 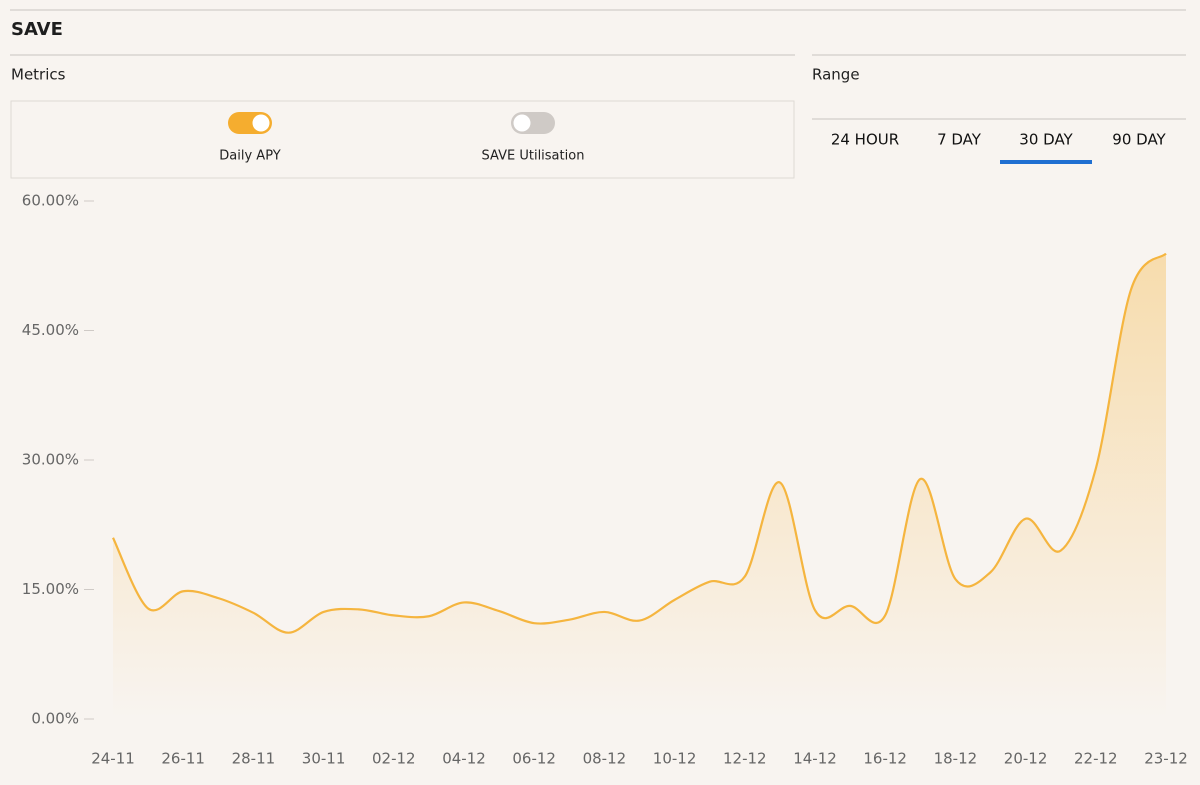 What do you see at coordinates (183, 759) in the screenshot?
I see `x-tick-label: 26-11` at bounding box center [183, 759].